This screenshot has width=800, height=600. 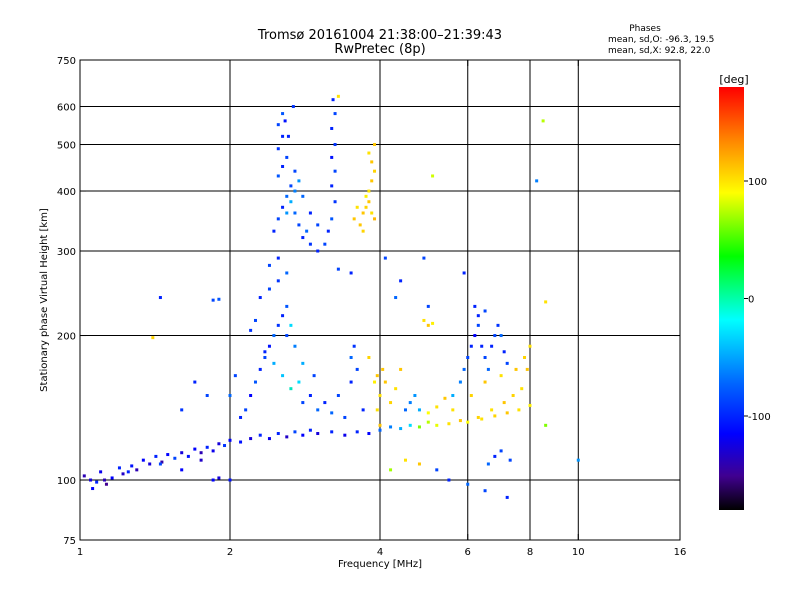 What do you see at coordinates (379, 35) in the screenshot?
I see `chart-title: Tromsø 20161004 21:38:00–21:39:43` at bounding box center [379, 35].